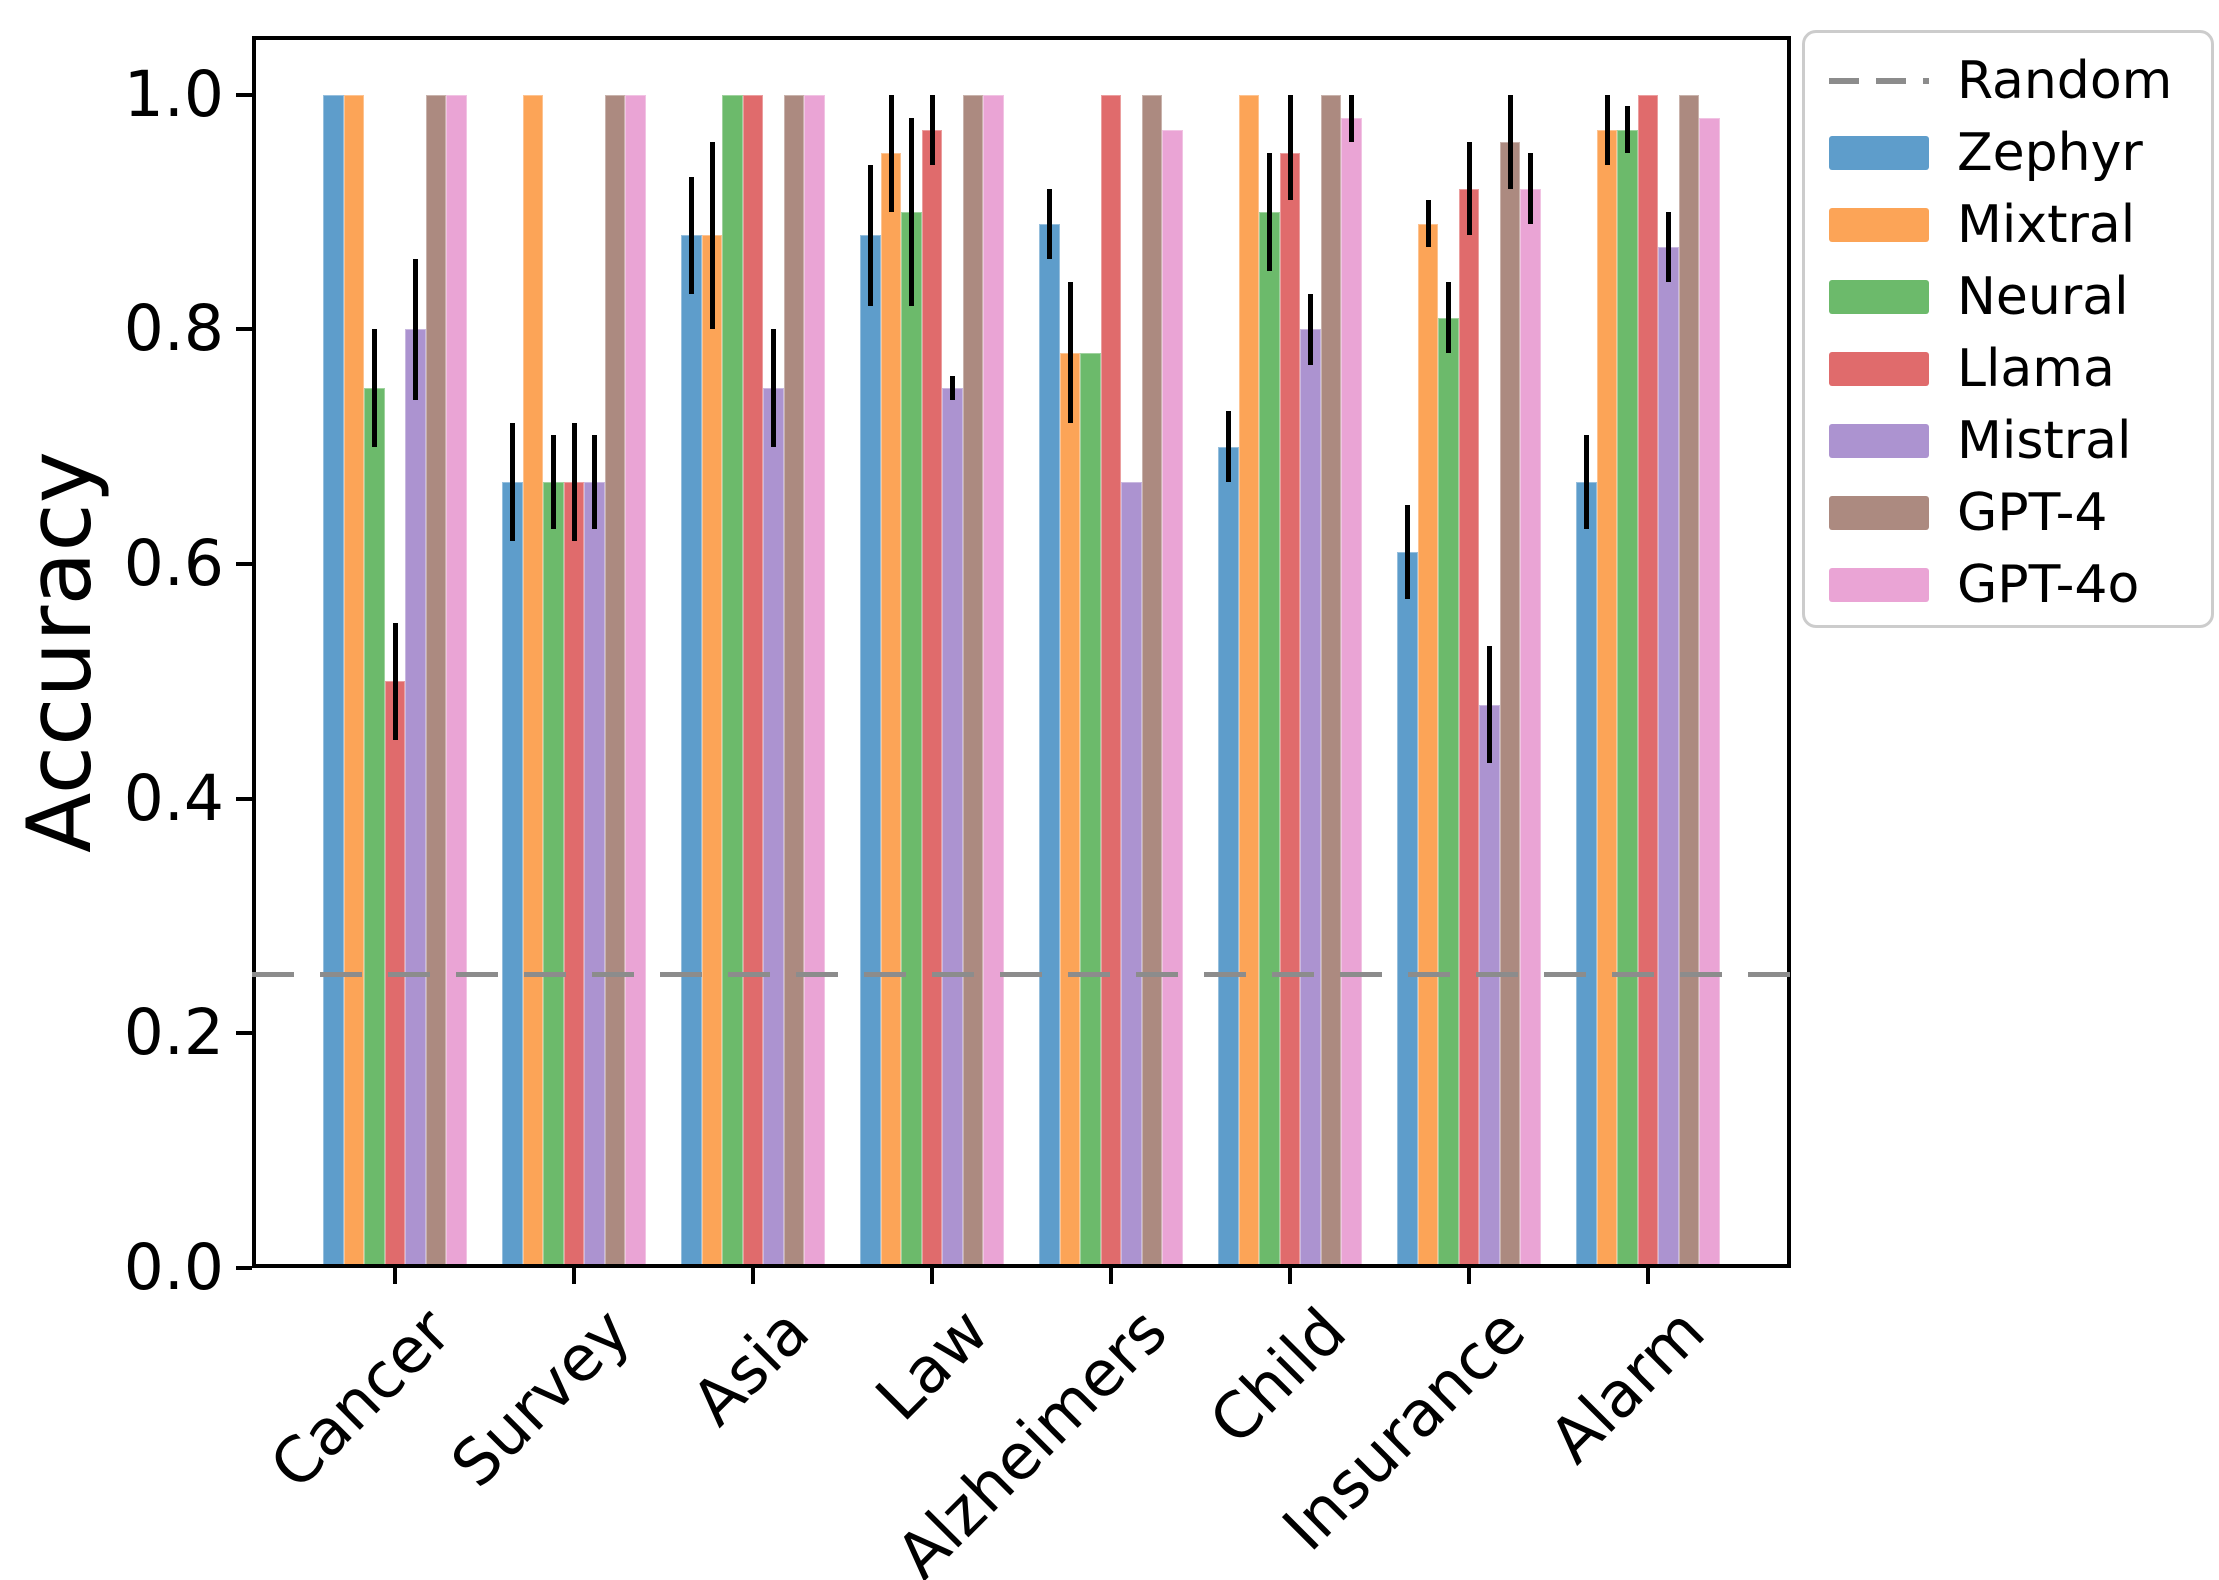 The width and height of the screenshot is (2219, 1580). Describe the element at coordinates (952, 828) in the screenshot. I see `bar-mistral-law` at that location.